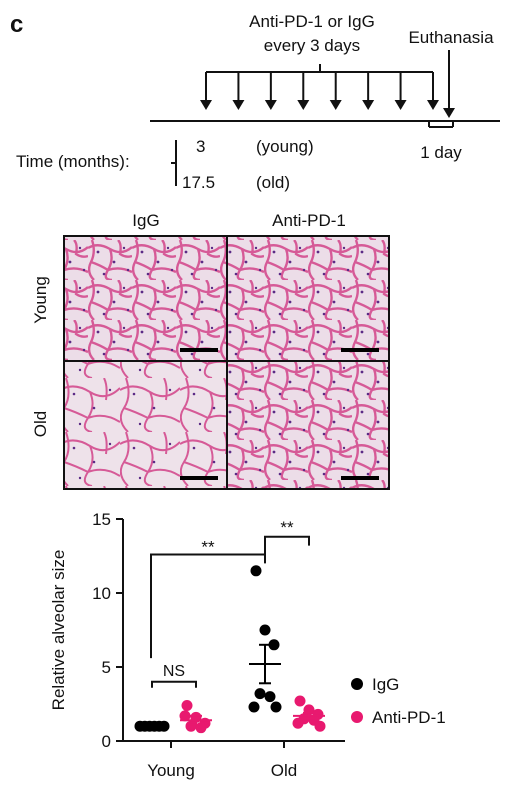  I want to click on treatment-label-line2: every 3 days, so click(312, 45).